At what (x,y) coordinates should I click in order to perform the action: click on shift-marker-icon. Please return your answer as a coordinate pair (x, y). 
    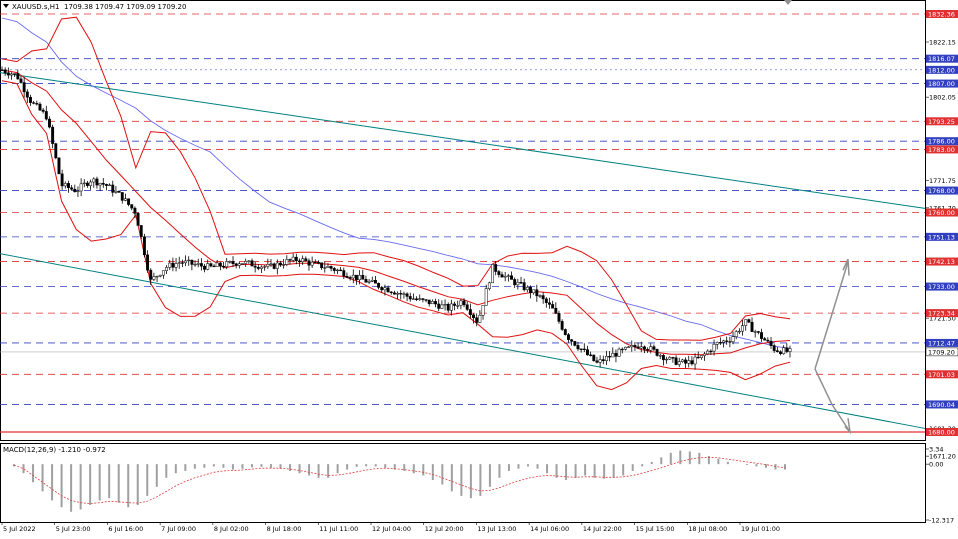
    Looking at the image, I should click on (788, 2).